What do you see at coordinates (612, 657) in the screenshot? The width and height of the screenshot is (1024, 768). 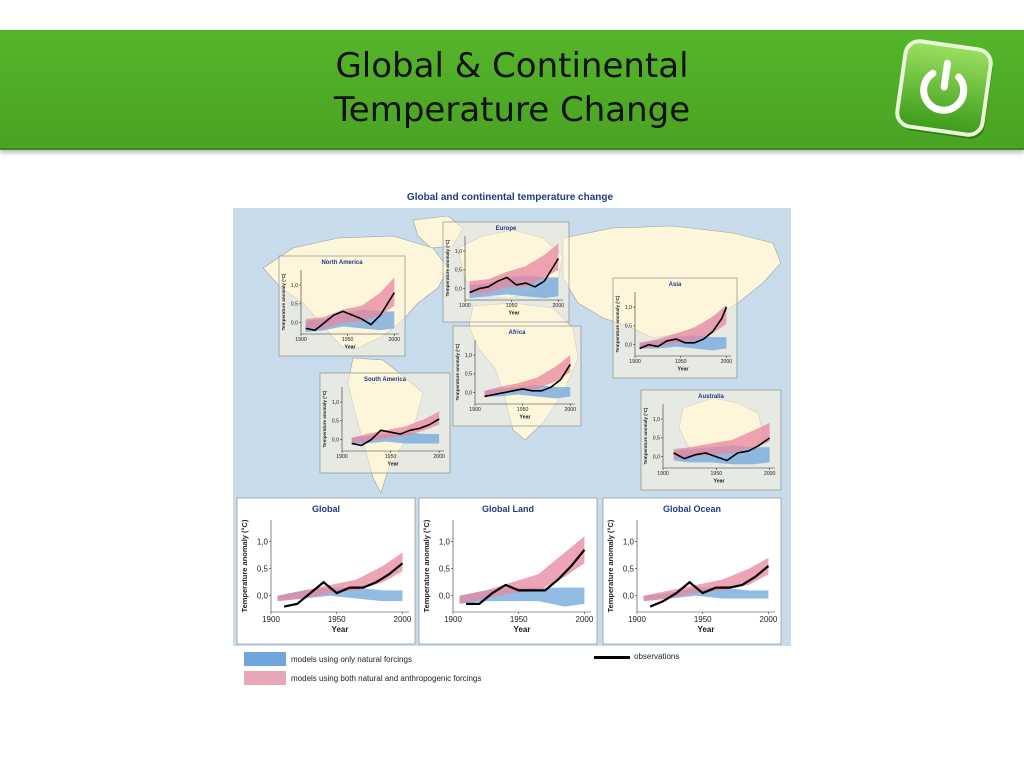 I see `legend-observations-line` at bounding box center [612, 657].